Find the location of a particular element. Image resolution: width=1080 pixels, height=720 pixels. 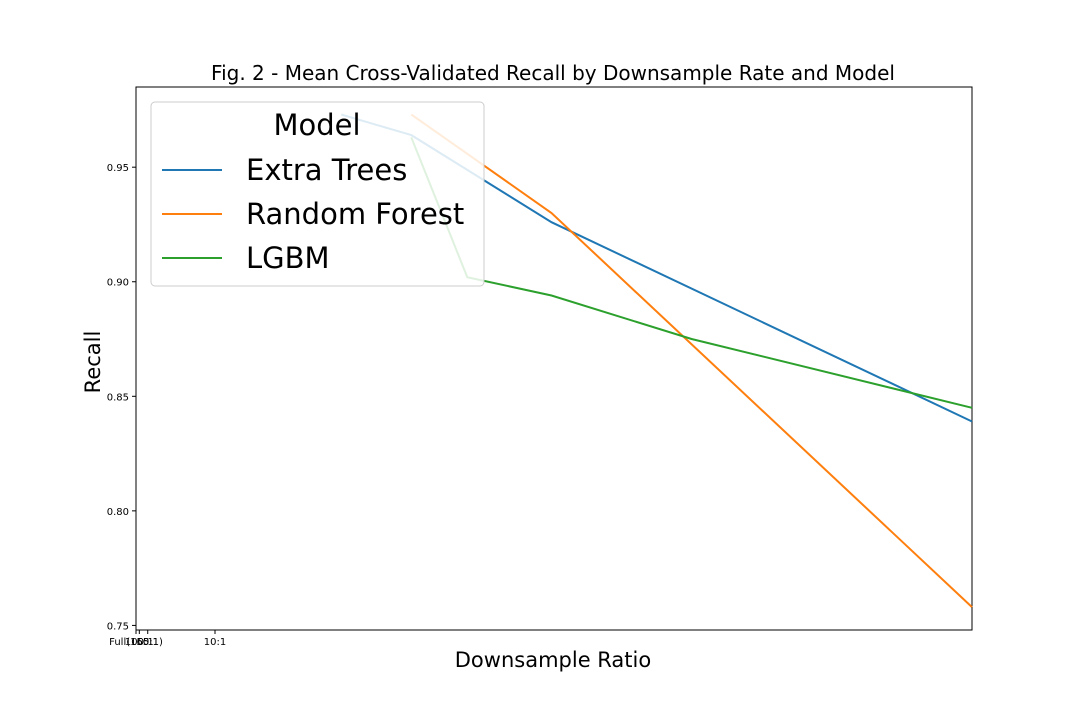

x-tick-label: Full(165:1) is located at coordinates (136, 642).